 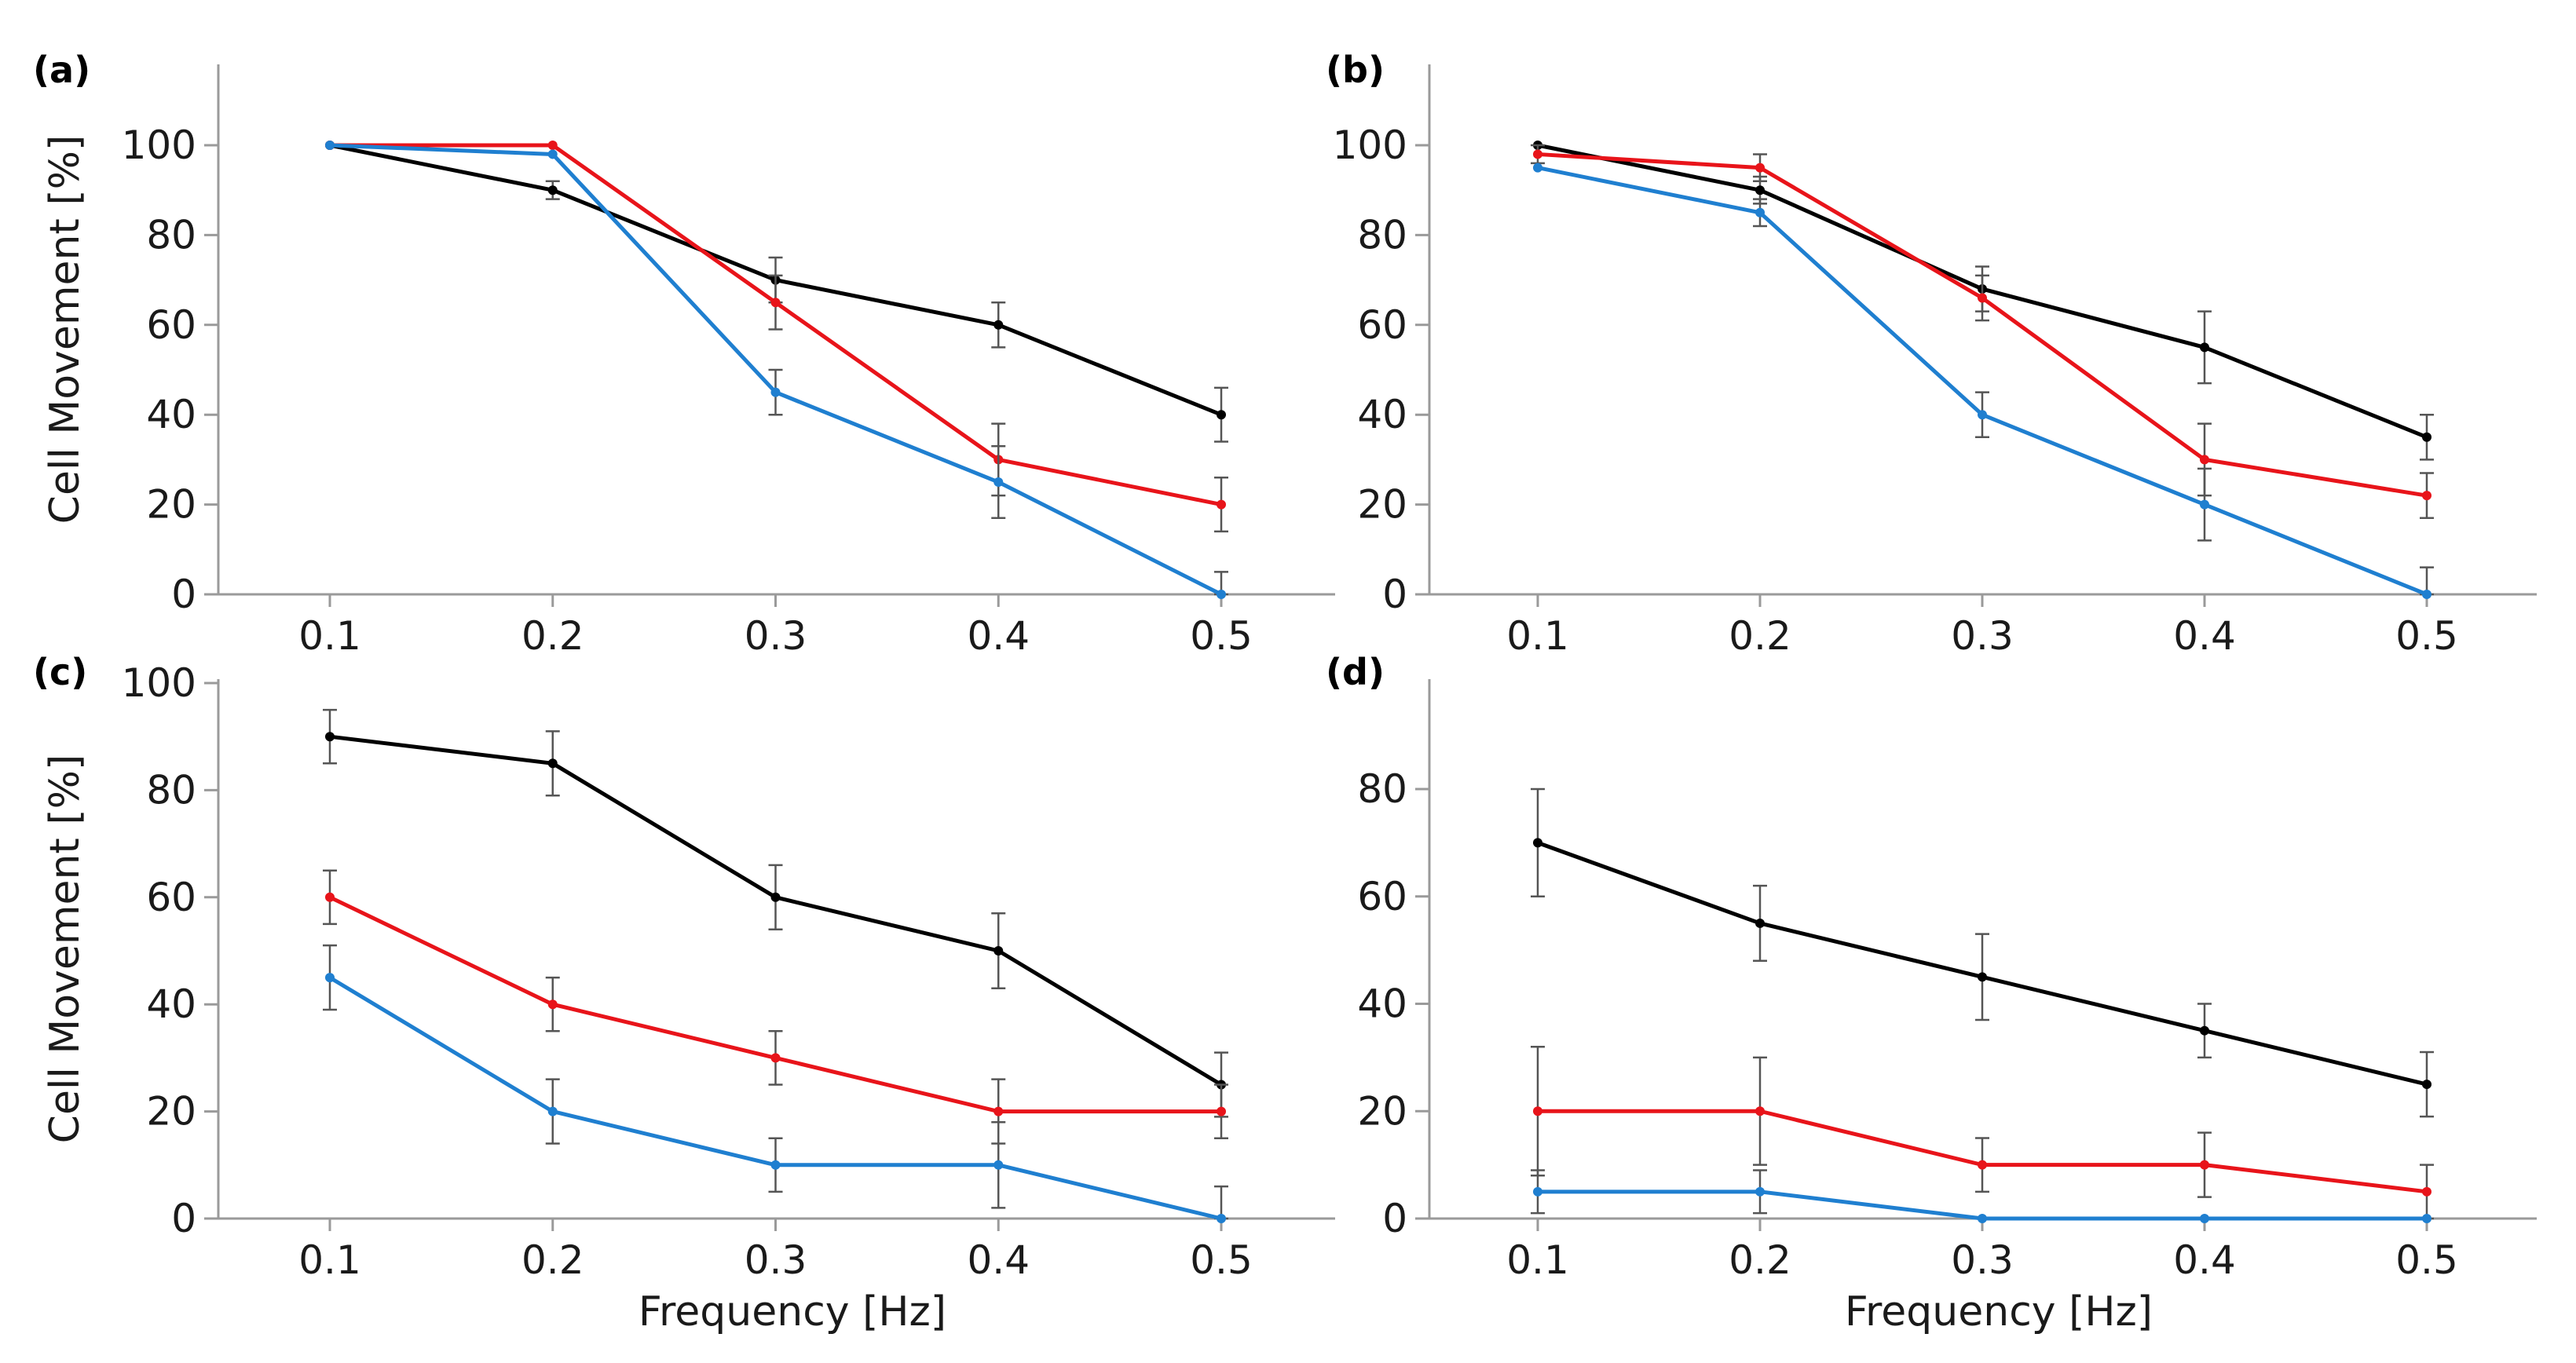 I want to click on x-axis-label: Frequency [Hz], so click(x=1999, y=1312).